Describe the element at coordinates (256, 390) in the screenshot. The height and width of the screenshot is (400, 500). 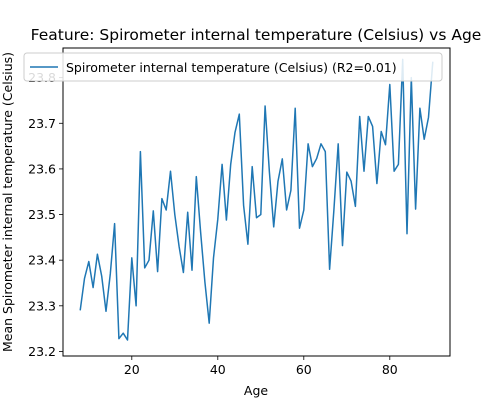
I see `x-axis-label: Age` at that location.